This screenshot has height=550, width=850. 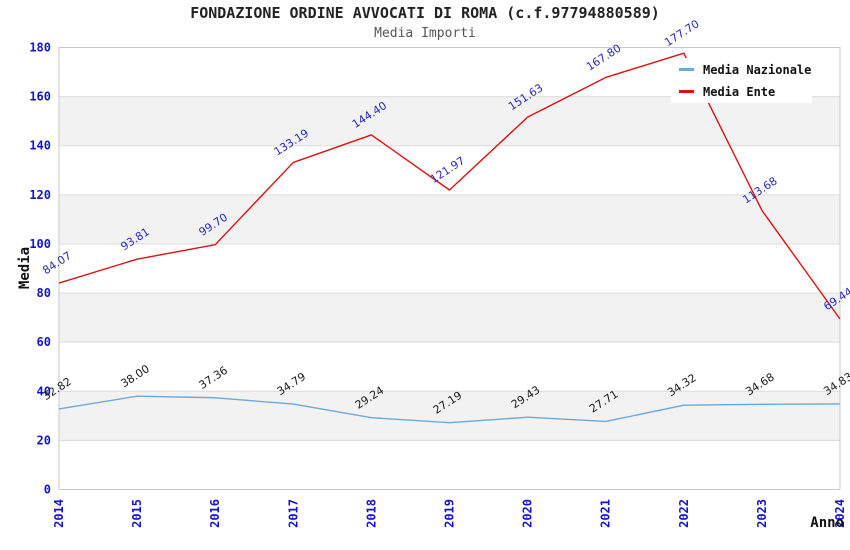 I want to click on y-tick-label: 180, so click(x=40, y=48).